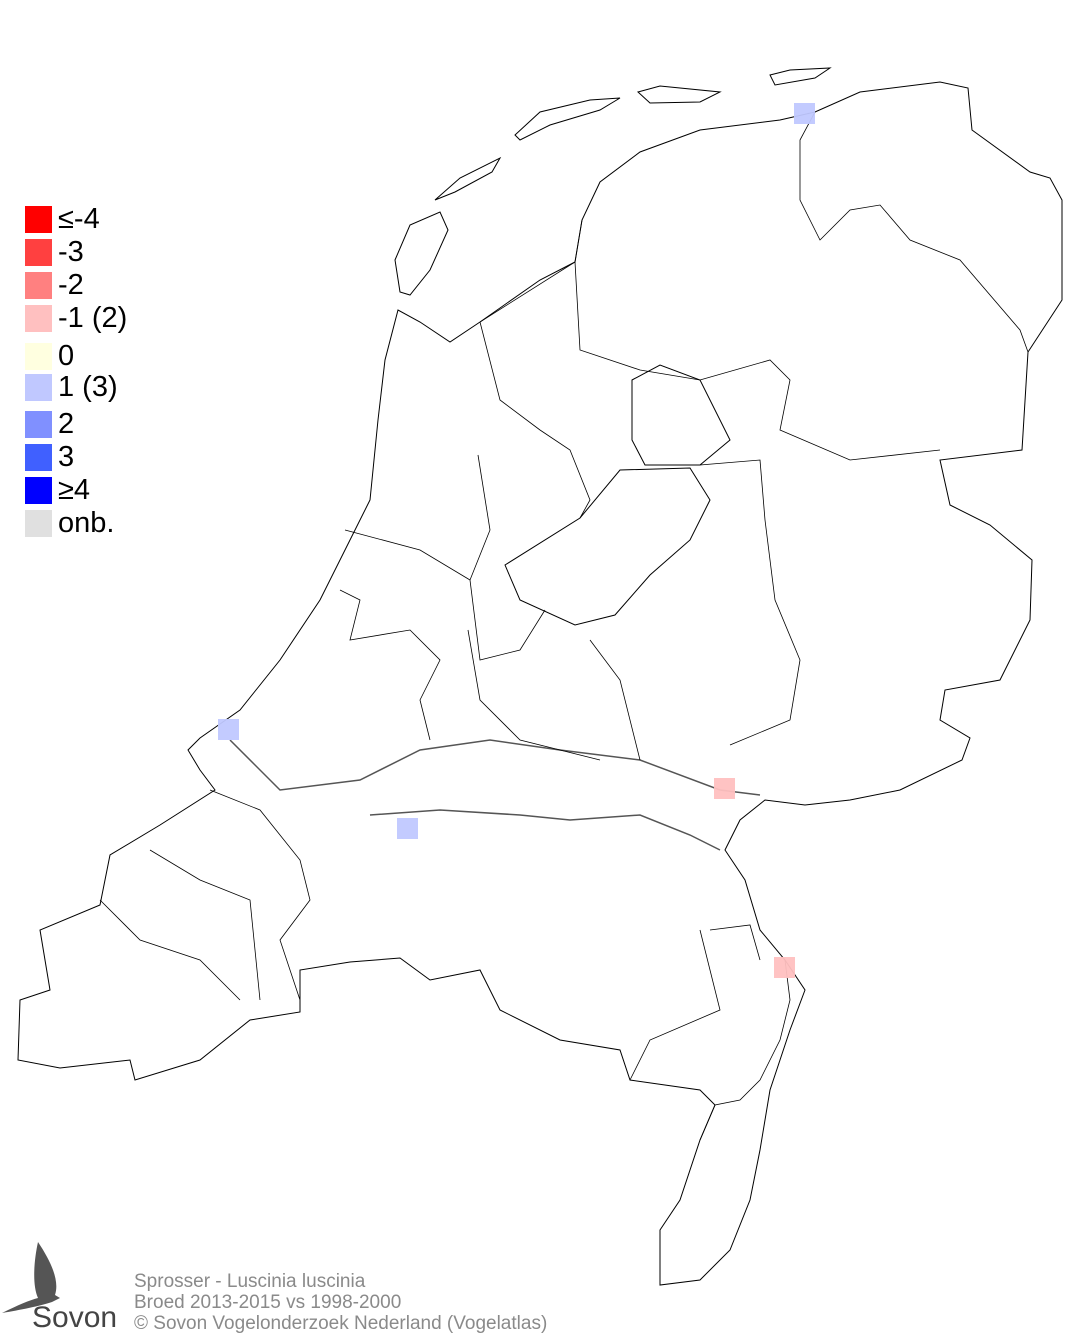 The height and width of the screenshot is (1340, 1074). I want to click on legend-item: 3, so click(50, 457).